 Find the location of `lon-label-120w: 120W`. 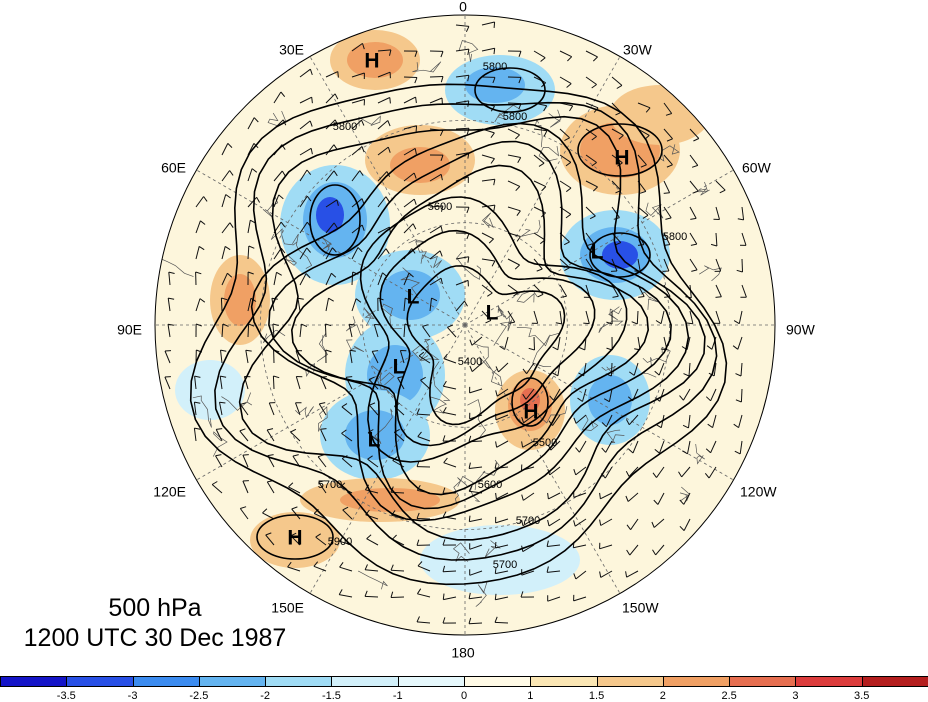

lon-label-120w: 120W is located at coordinates (758, 492).